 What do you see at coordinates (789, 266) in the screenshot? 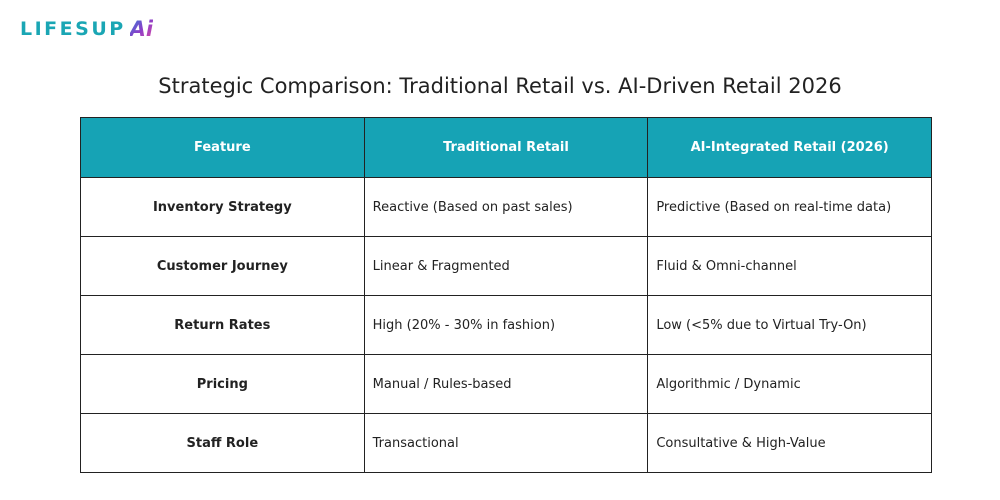
I see `ai-cell: Fluid & Omni-channel` at bounding box center [789, 266].